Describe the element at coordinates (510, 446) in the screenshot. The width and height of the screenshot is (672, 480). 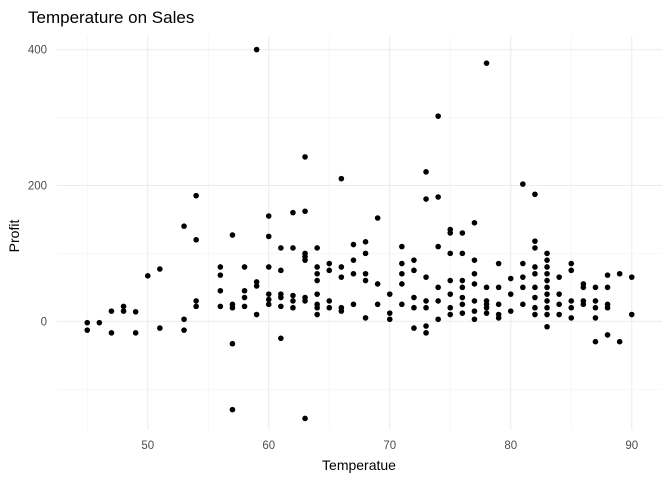
I see `x-tick-label: 80` at that location.